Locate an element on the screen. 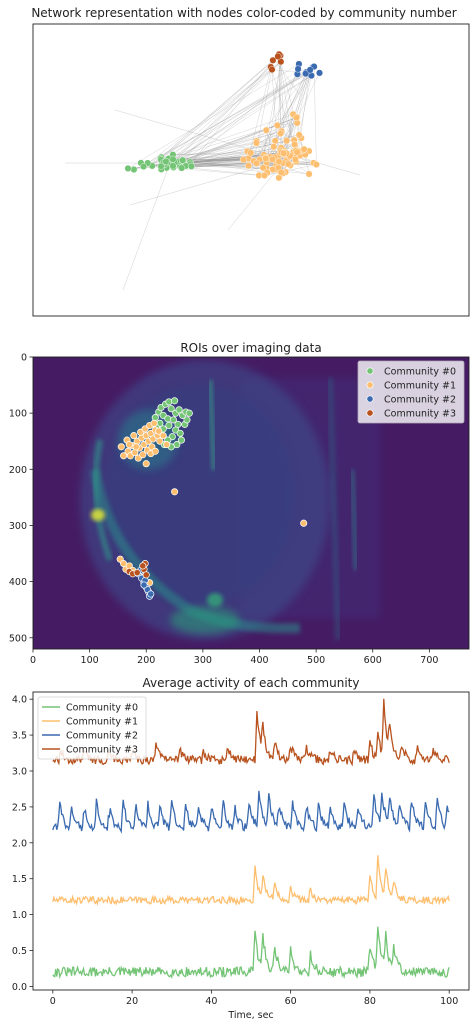 The width and height of the screenshot is (476, 1028). activity-legend-label: Community #0 is located at coordinates (102, 708).